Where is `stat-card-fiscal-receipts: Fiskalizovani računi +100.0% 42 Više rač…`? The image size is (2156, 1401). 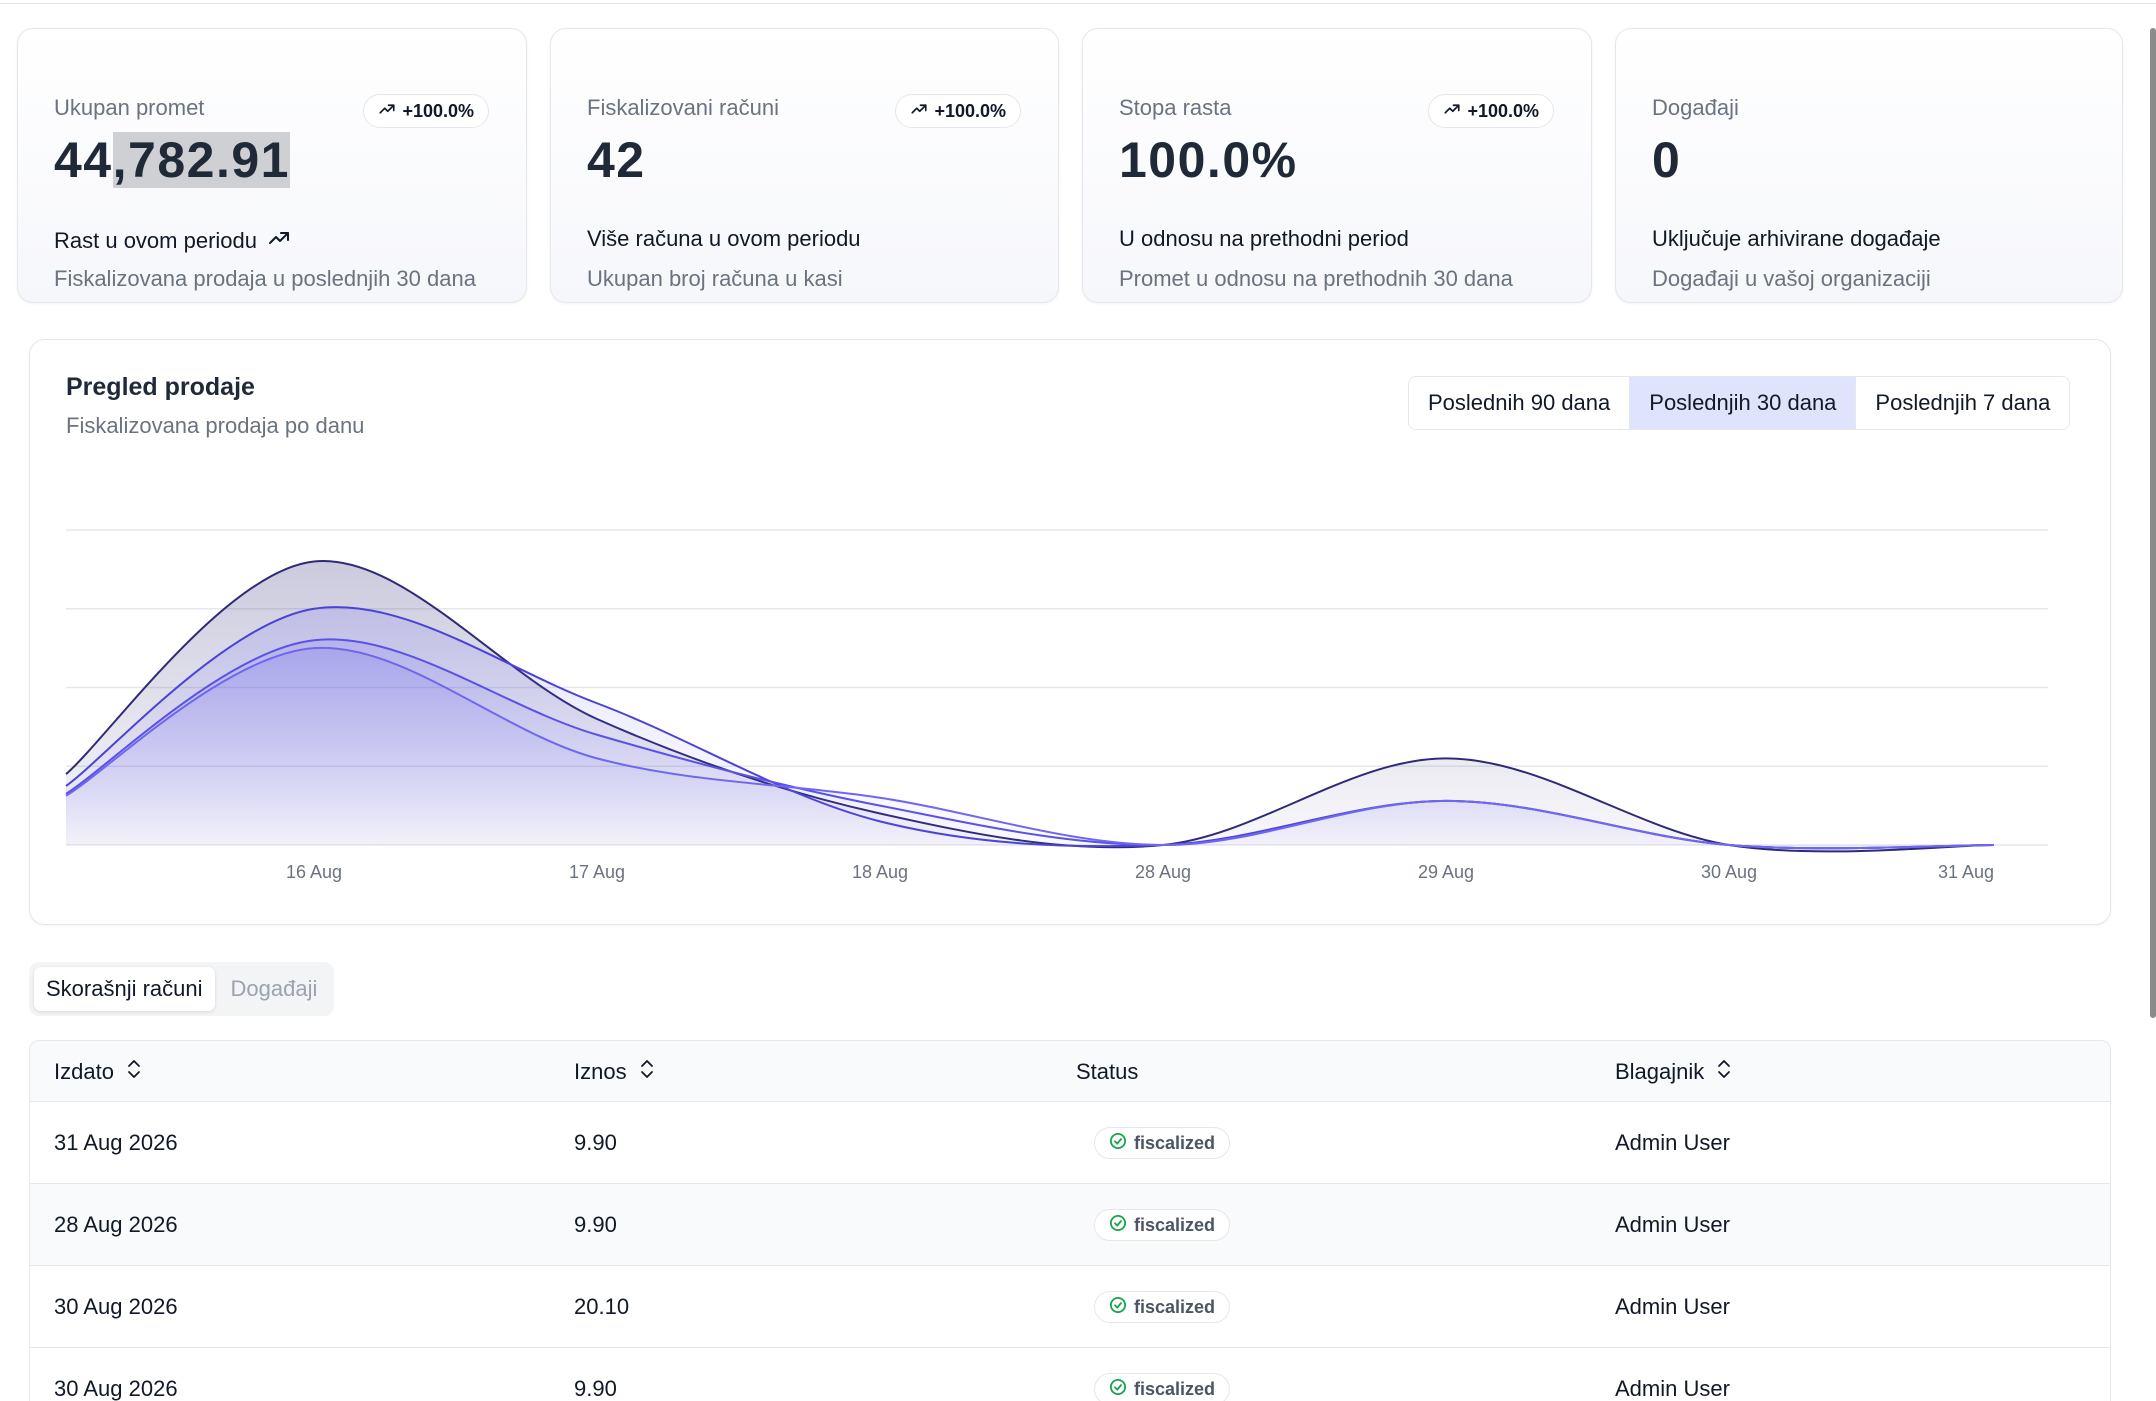 stat-card-fiscal-receipts: Fiskalizovani računi +100.0% 42 Više rač… is located at coordinates (804, 165).